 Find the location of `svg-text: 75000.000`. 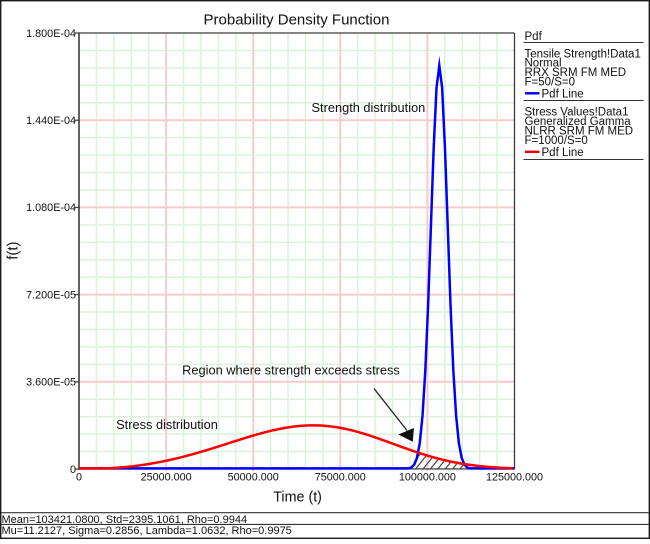

svg-text: 75000.000 is located at coordinates (340, 478).